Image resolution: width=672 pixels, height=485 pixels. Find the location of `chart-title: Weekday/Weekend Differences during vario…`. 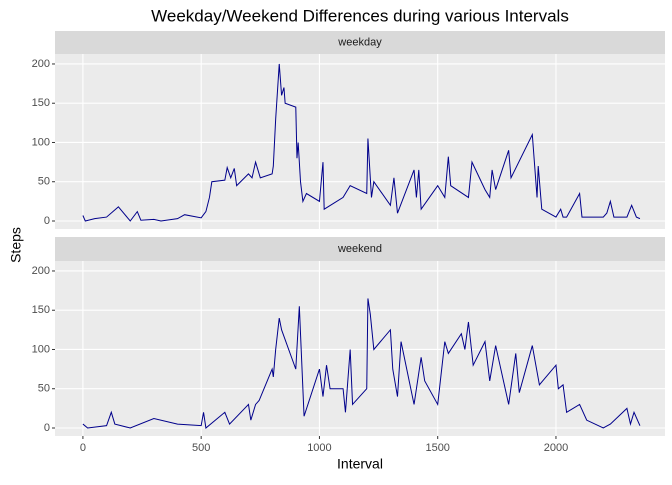

chart-title: Weekday/Weekend Differences during vario… is located at coordinates (360, 15).